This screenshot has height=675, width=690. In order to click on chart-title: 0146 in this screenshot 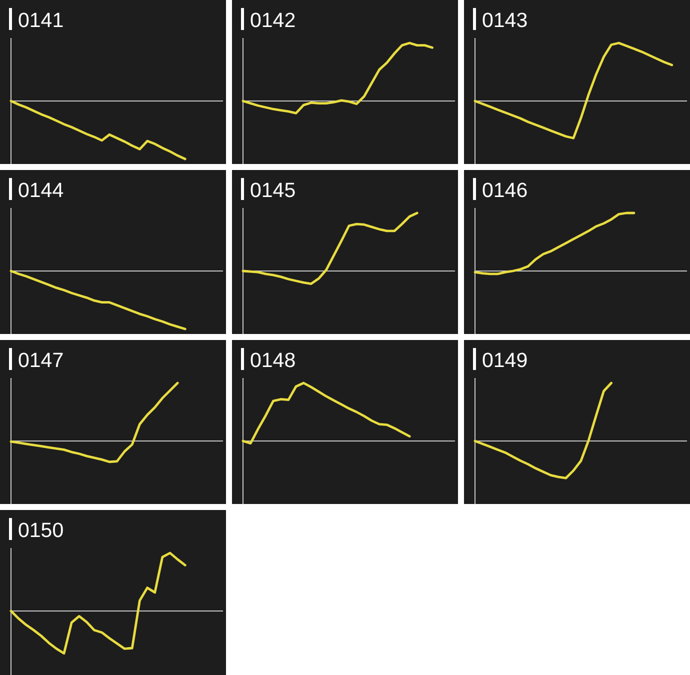, I will do `click(505, 190)`.